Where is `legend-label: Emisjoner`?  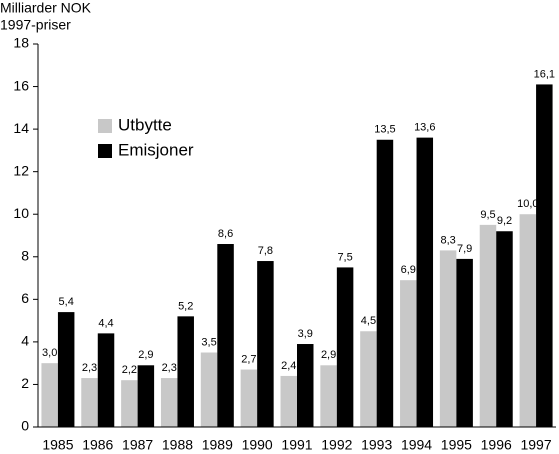 legend-label: Emisjoner is located at coordinates (156, 149).